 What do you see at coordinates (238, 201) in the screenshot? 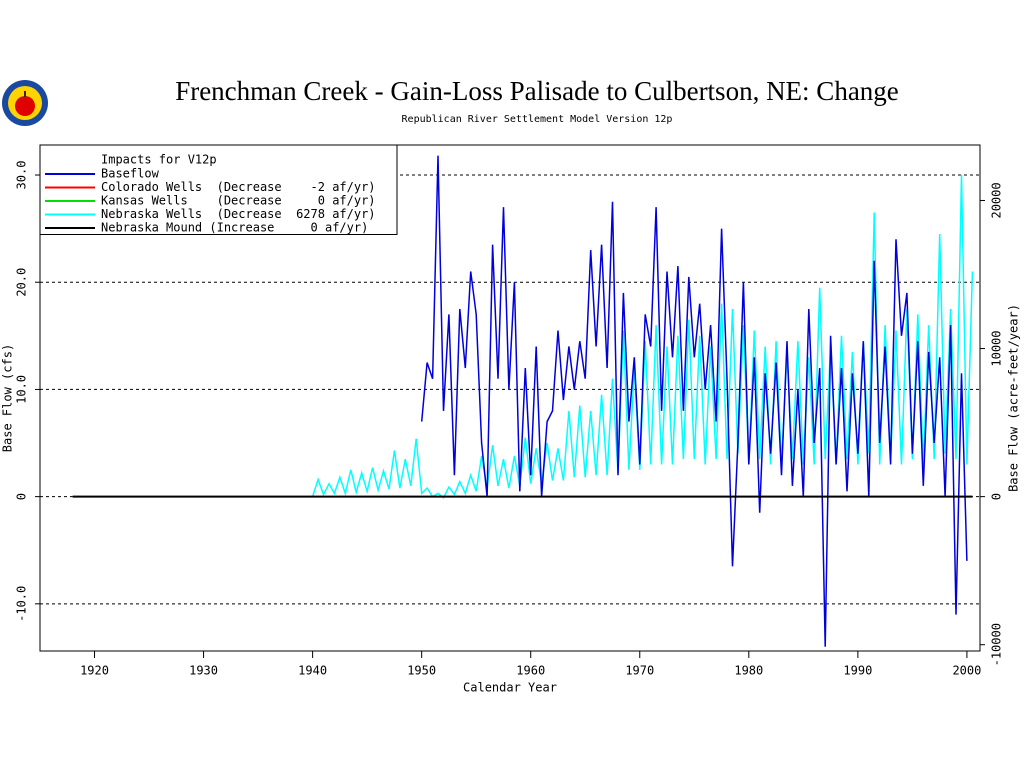
I see `legend-label: Kansas Wells (Decrease 0 af/yr)` at bounding box center [238, 201].